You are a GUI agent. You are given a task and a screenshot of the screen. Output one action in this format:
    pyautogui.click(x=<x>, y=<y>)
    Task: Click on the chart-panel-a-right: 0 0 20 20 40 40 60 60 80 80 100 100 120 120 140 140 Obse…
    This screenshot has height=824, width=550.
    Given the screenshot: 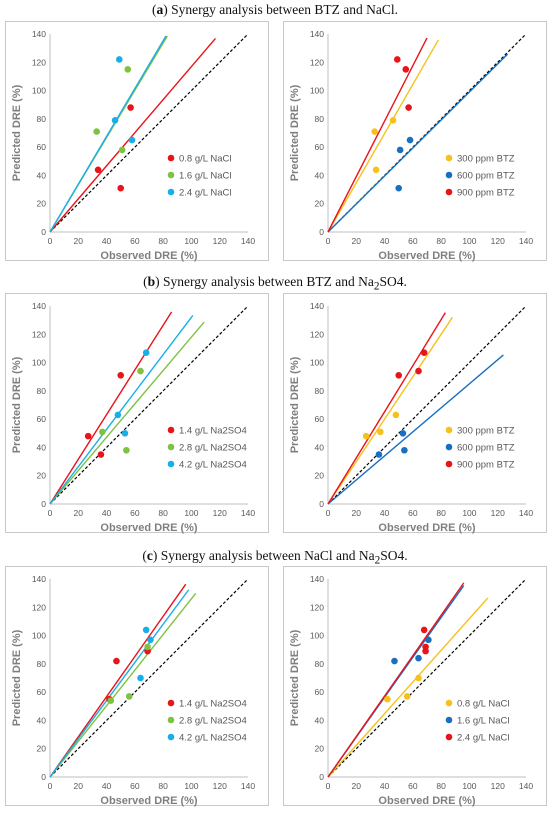 What is the action you would take?
    pyautogui.click(x=415, y=141)
    